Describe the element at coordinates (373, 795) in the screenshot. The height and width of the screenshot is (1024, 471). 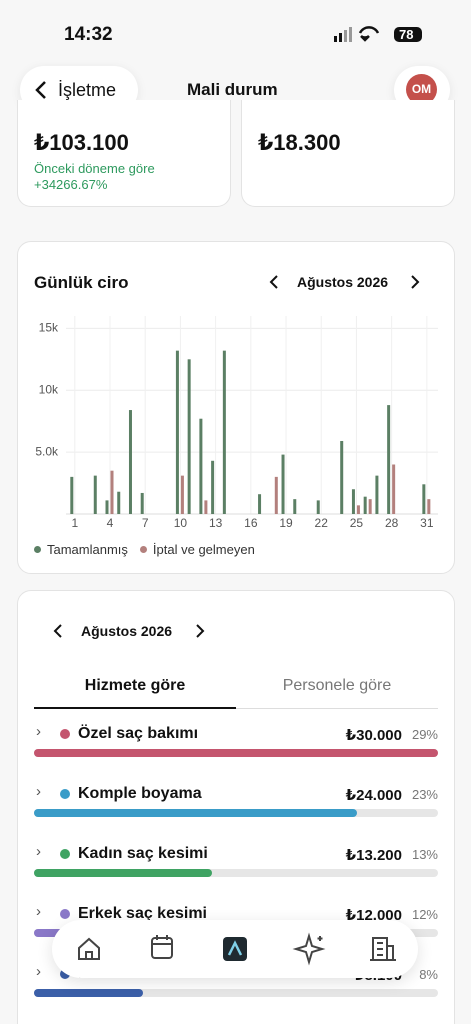
I see `row-amount: ₺24.000` at that location.